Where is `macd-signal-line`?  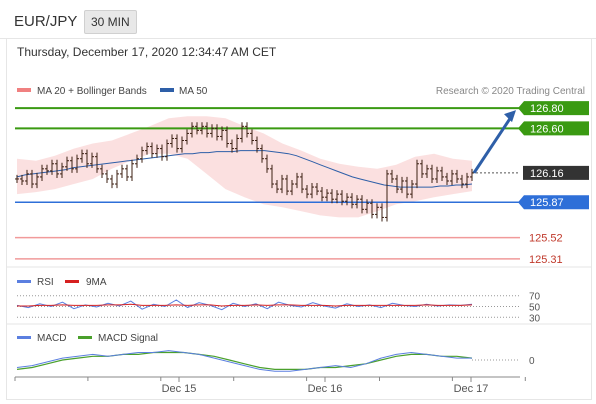 macd-signal-line is located at coordinates (244, 360).